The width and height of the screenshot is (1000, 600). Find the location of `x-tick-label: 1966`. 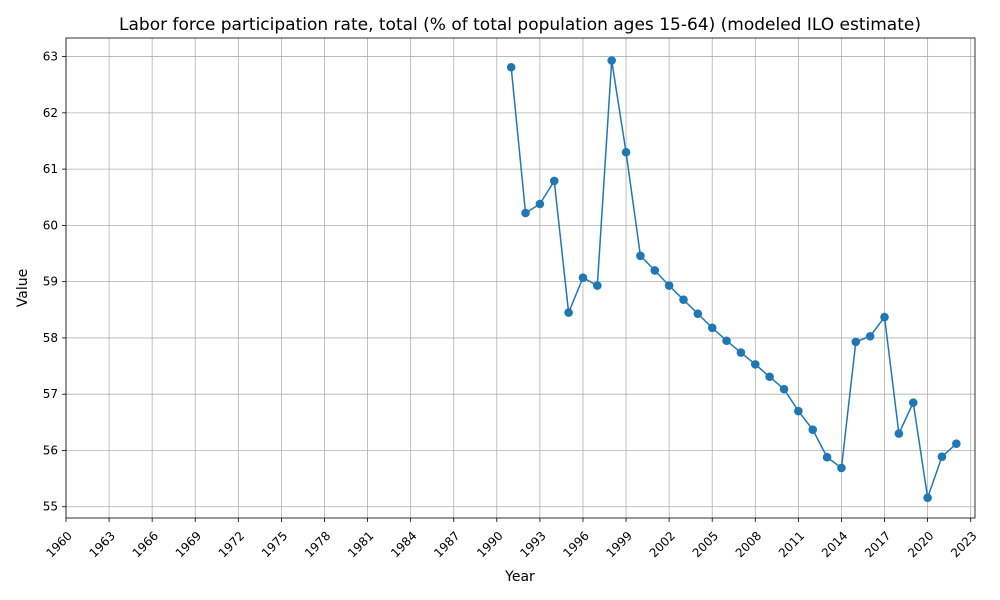

x-tick-label: 1966 is located at coordinates (145, 544).